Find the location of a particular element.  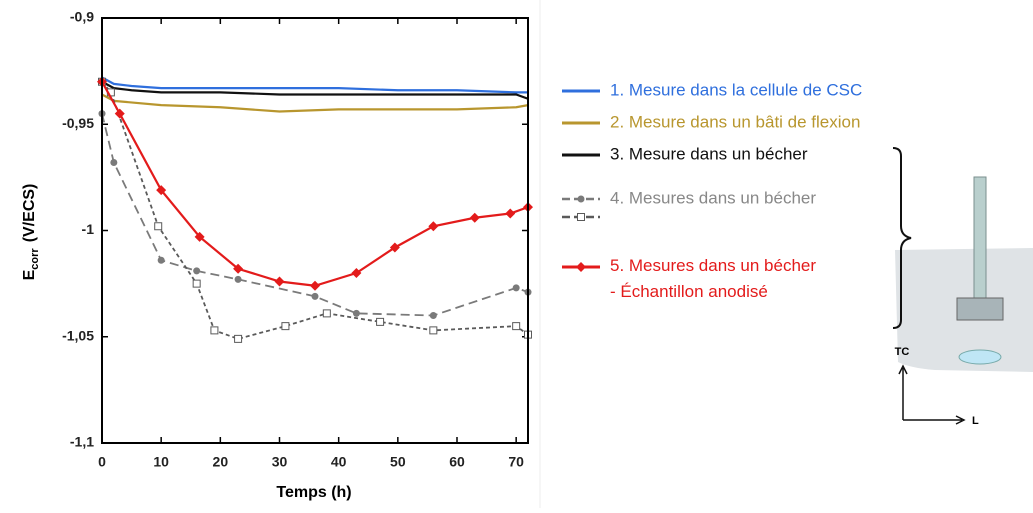

legend-entry: 1. Mesure dans la cellule de CSC is located at coordinates (712, 89).